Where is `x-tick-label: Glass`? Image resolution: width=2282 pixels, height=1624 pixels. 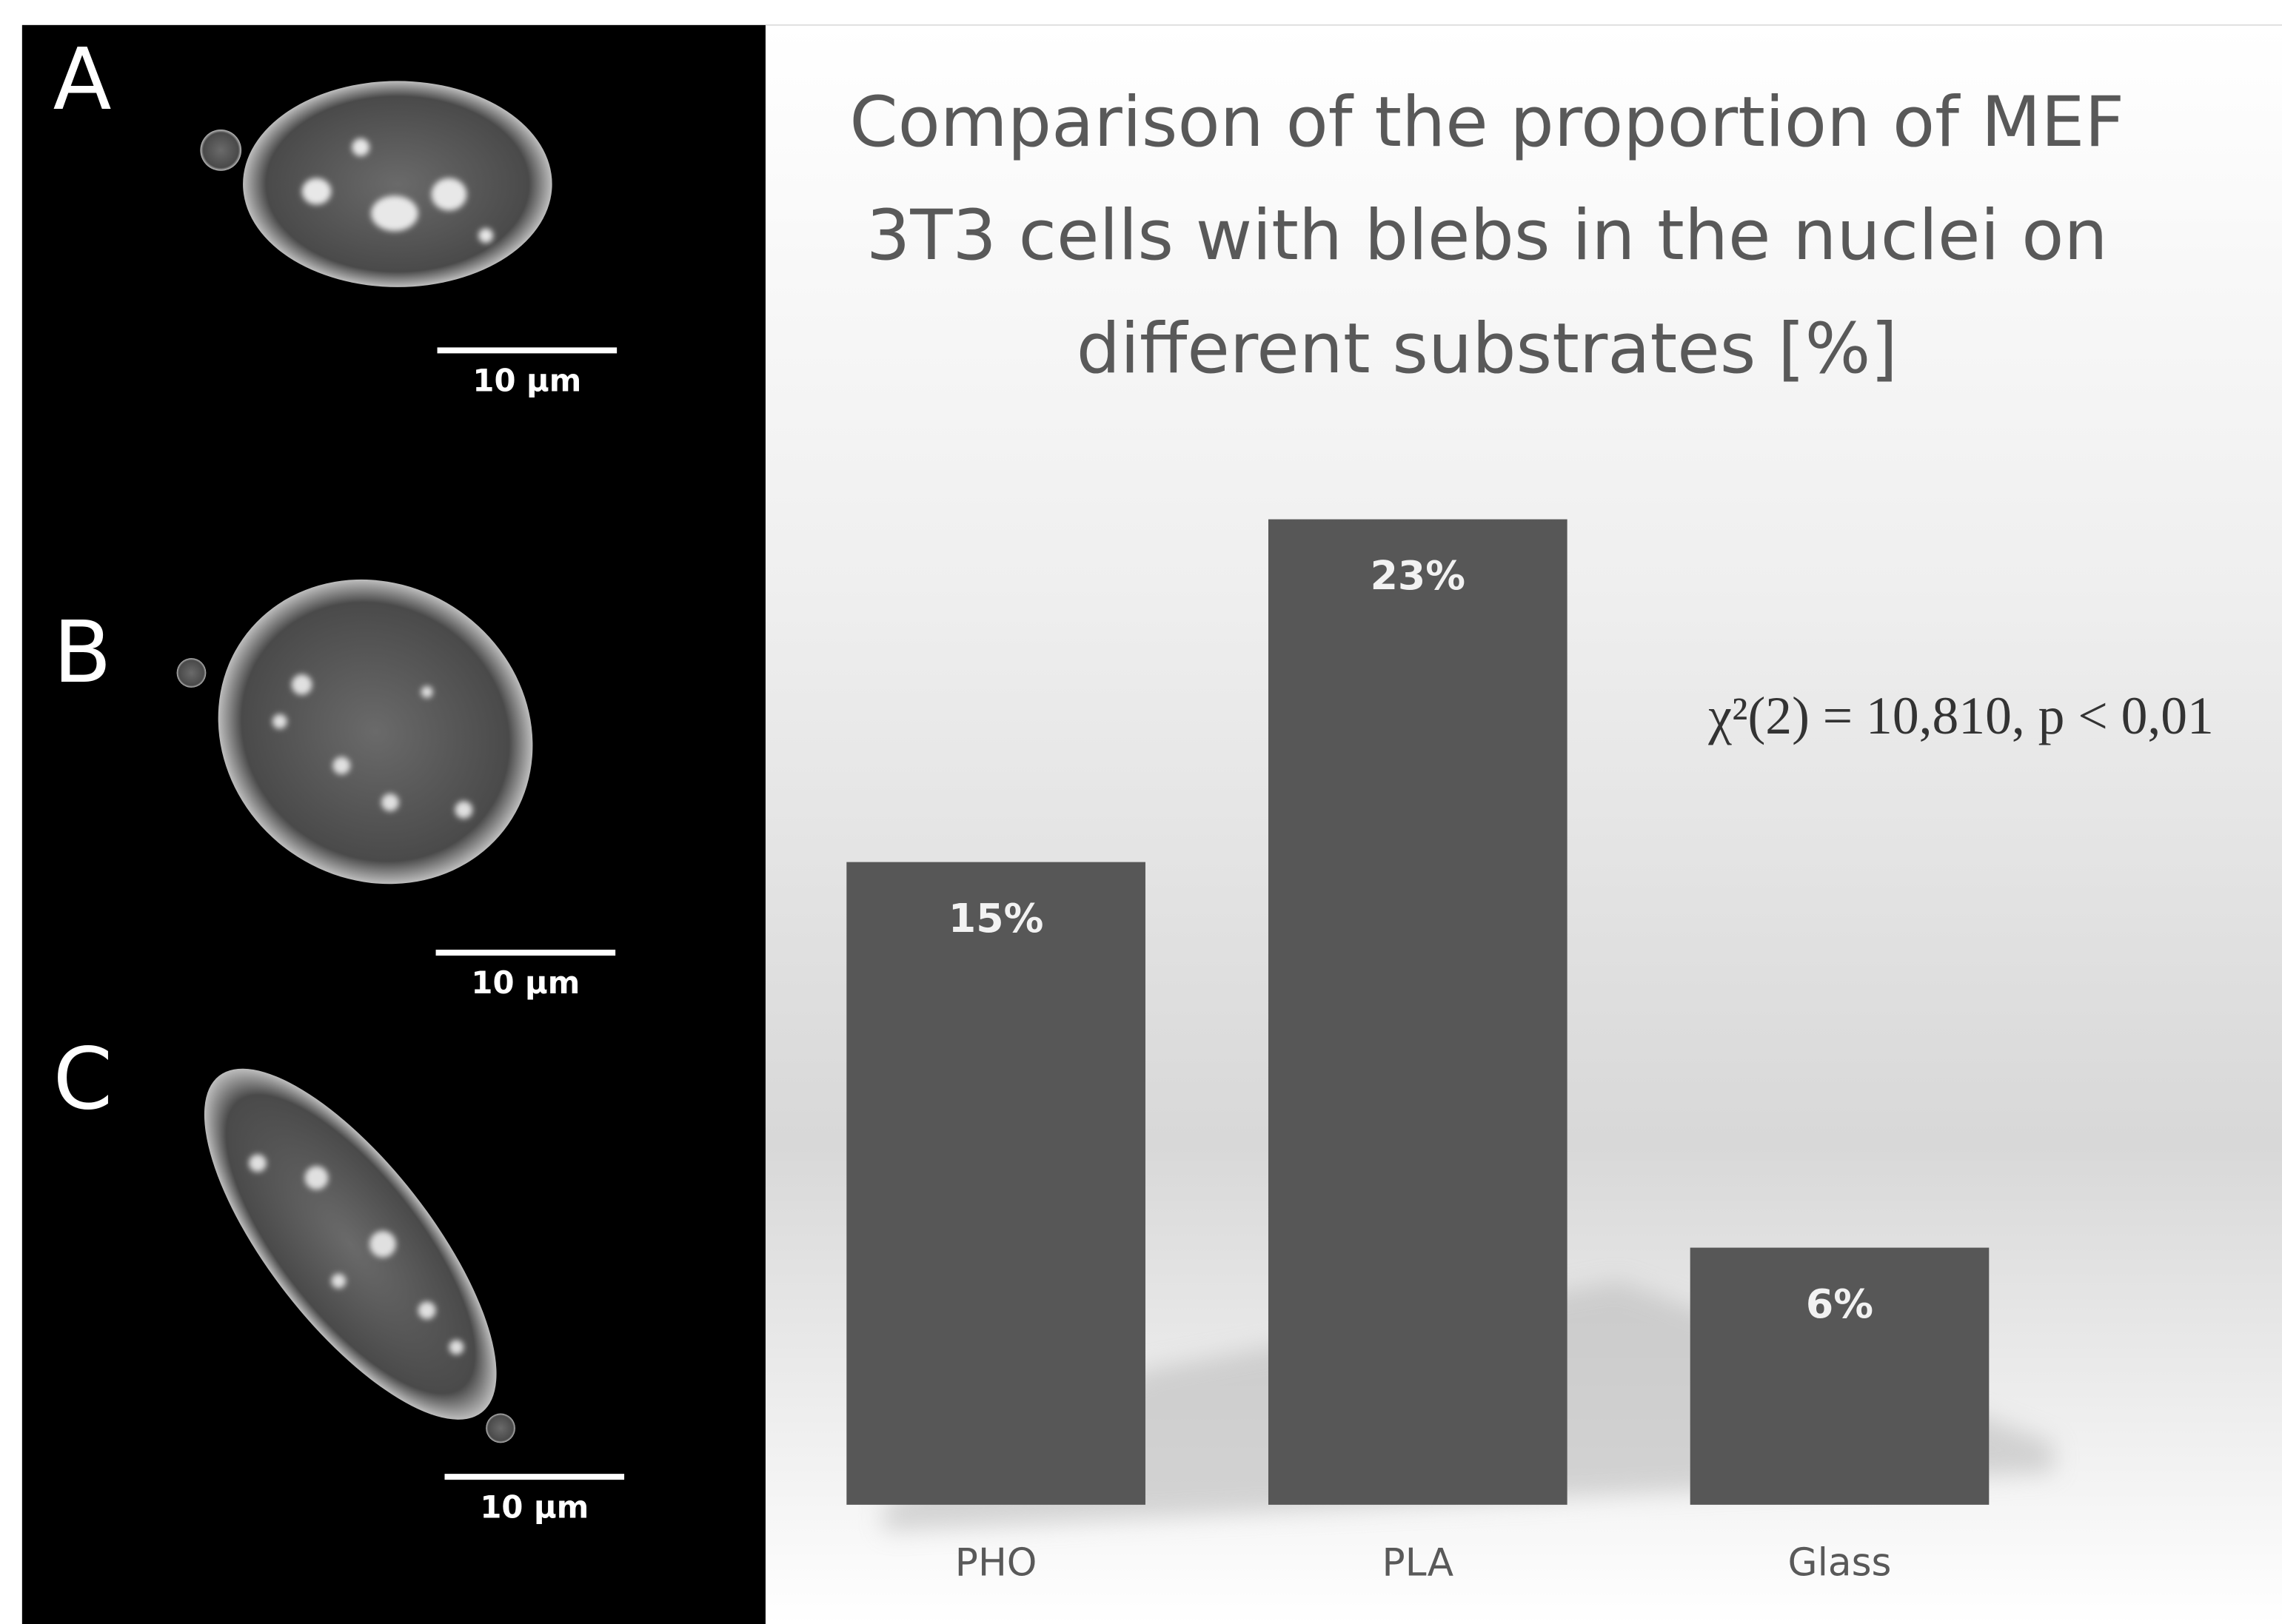
x-tick-label: Glass is located at coordinates (1840, 1562).